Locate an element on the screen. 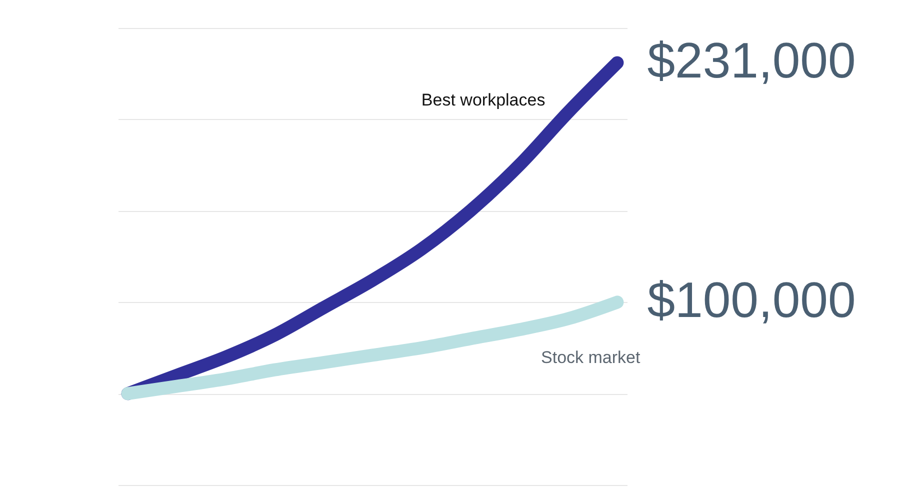 The height and width of the screenshot is (500, 900). data-label: $100,000 is located at coordinates (751, 300).